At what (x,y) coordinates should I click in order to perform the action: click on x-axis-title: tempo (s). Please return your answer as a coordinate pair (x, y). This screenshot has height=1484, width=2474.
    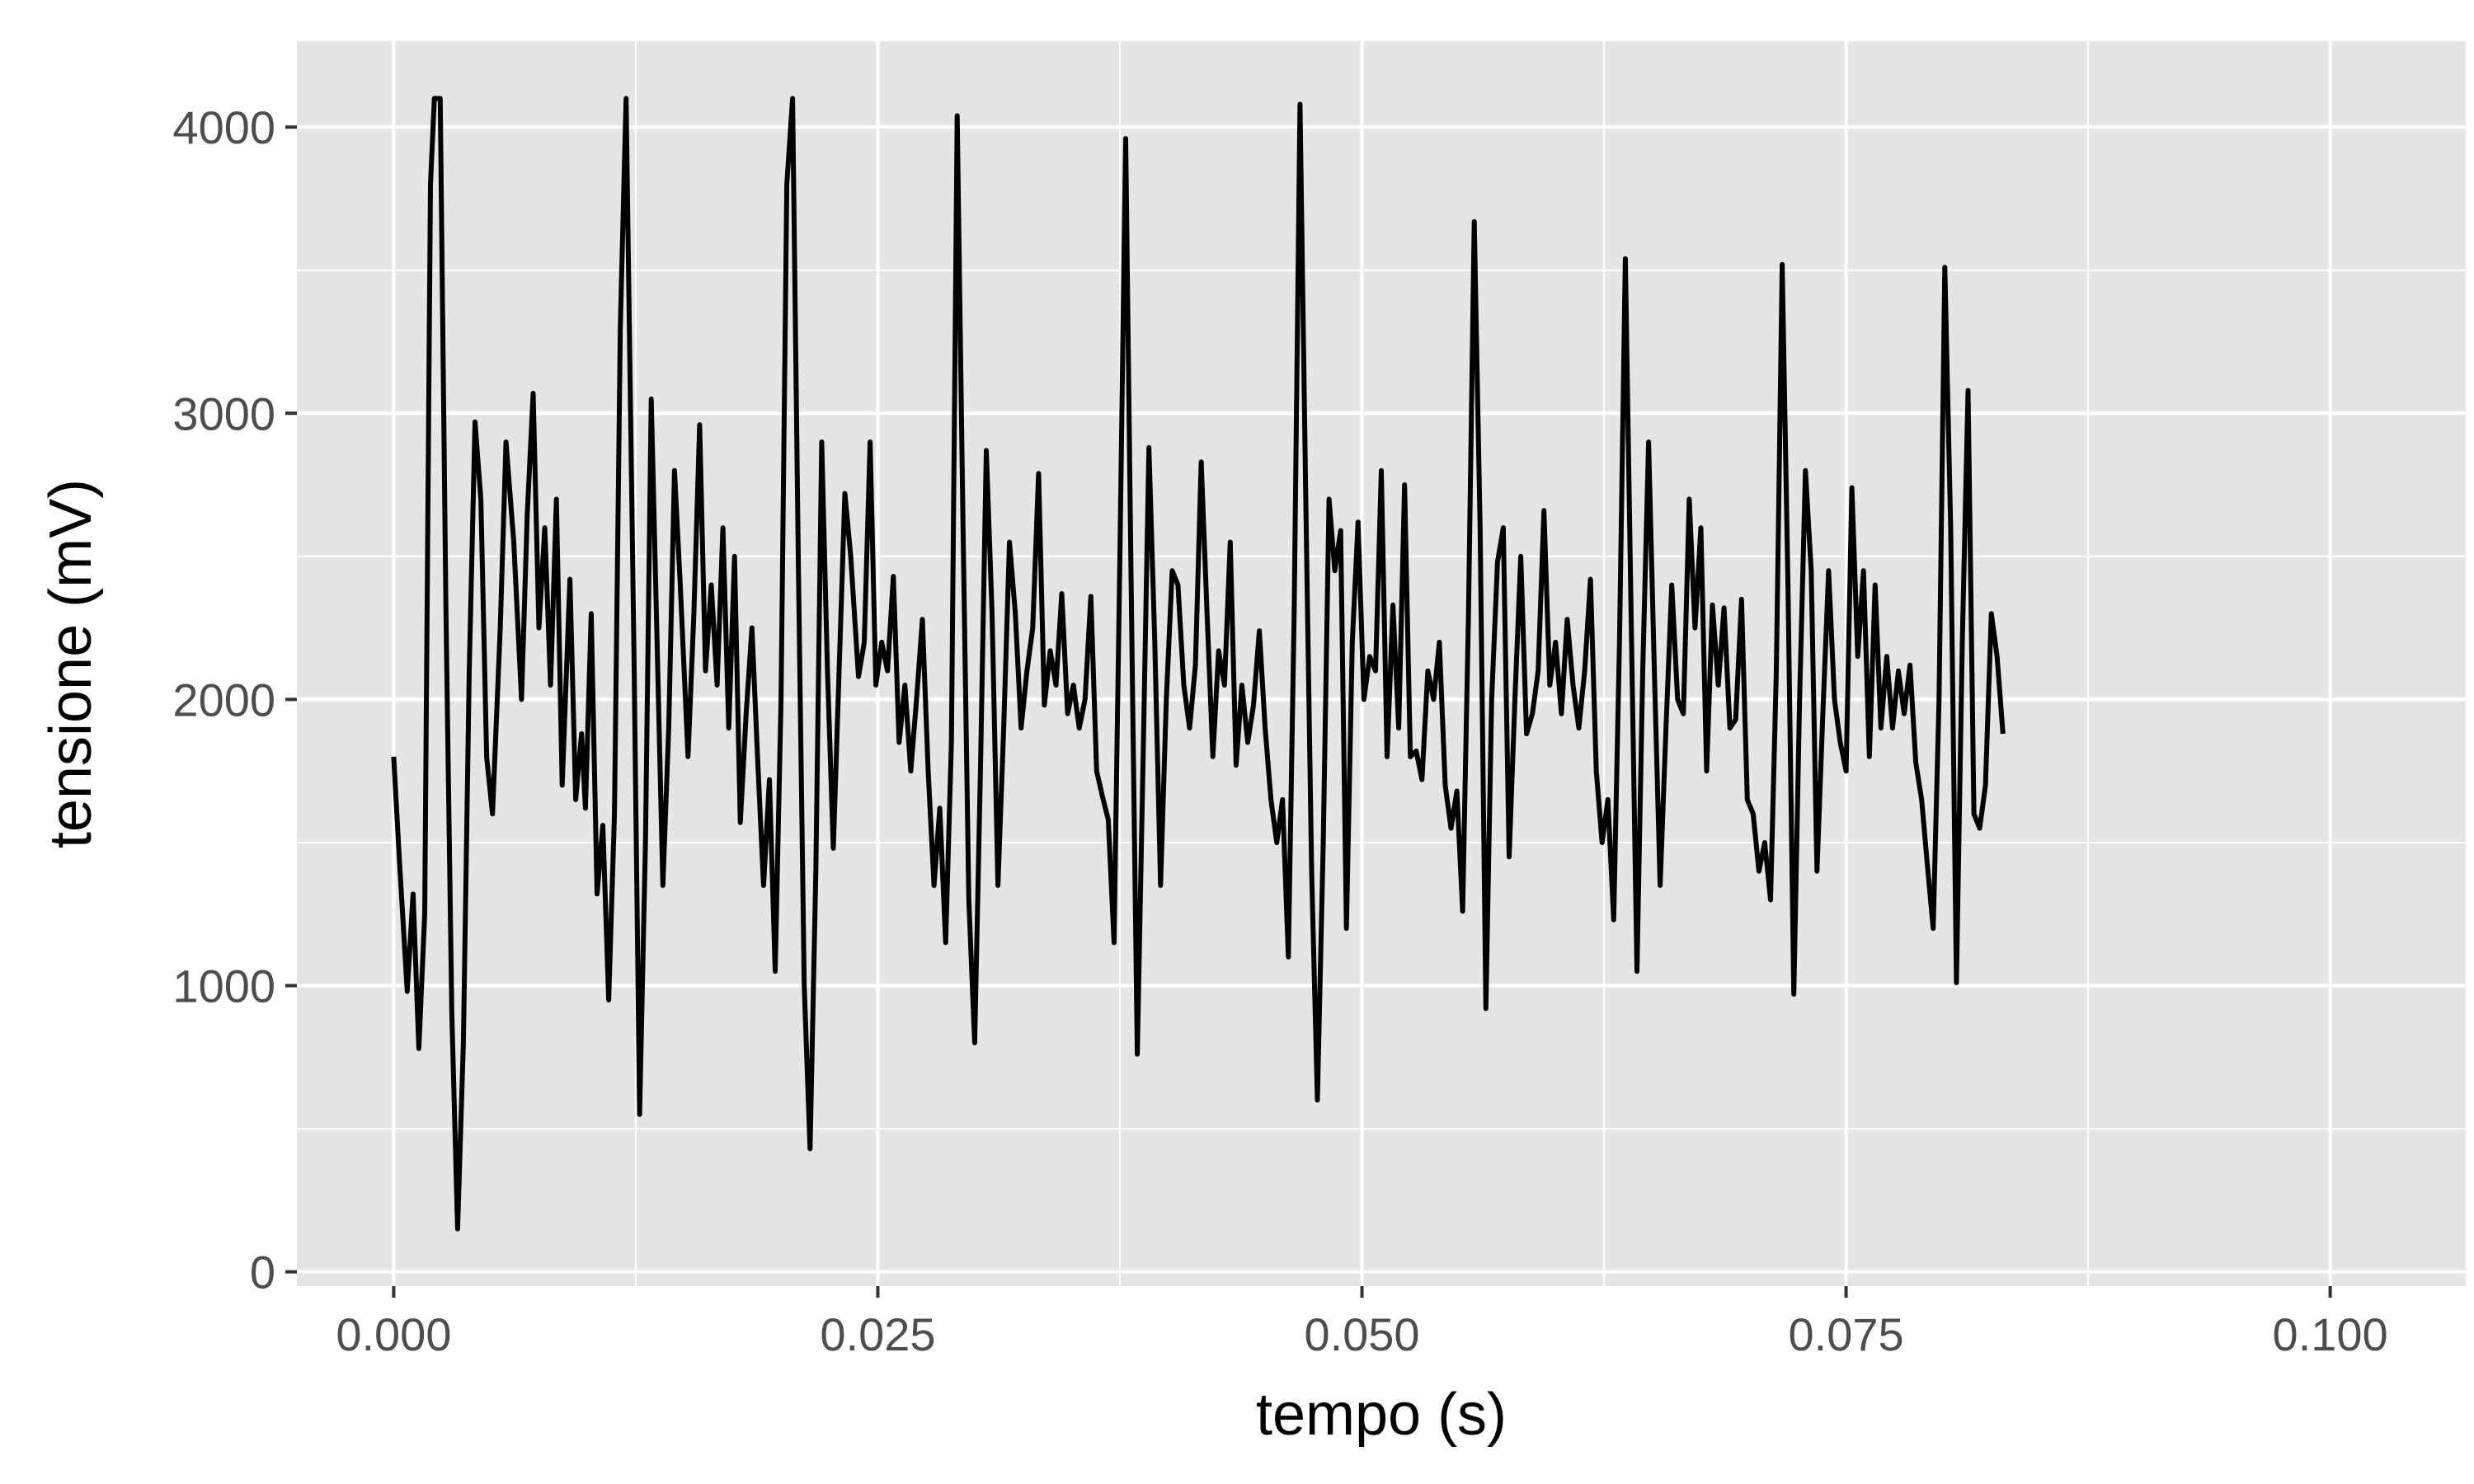
    Looking at the image, I should click on (1381, 1415).